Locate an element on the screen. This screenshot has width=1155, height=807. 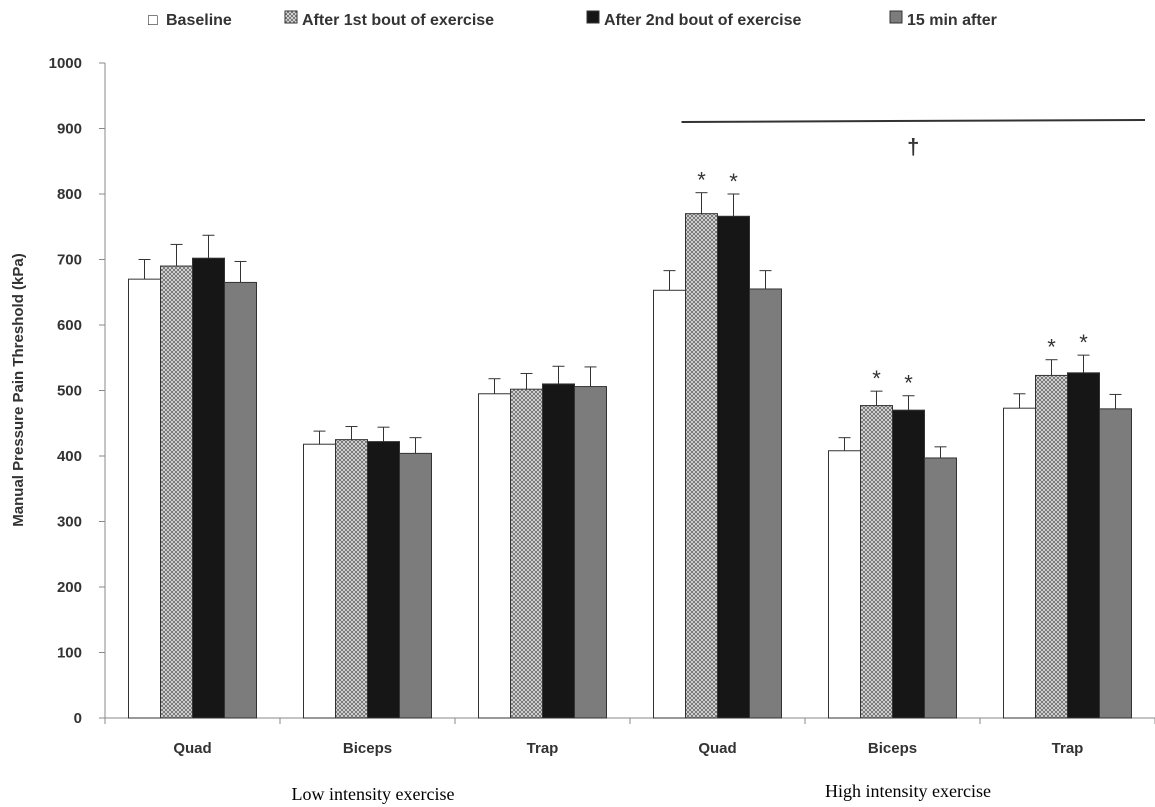
y-tick-label: 900 is located at coordinates (69, 129).